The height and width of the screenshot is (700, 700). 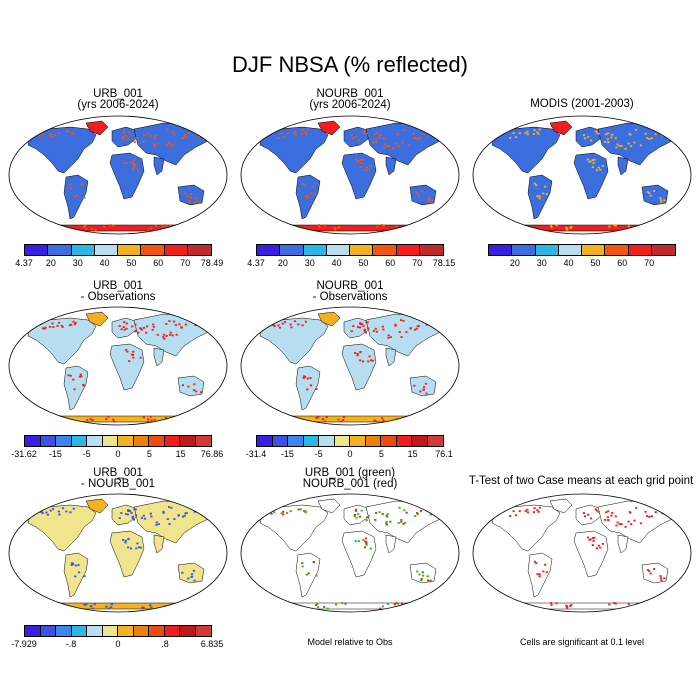 What do you see at coordinates (118, 456) in the screenshot?
I see `colorbar-labels: -31.62 -15 -5 0 5 15 76.86` at bounding box center [118, 456].